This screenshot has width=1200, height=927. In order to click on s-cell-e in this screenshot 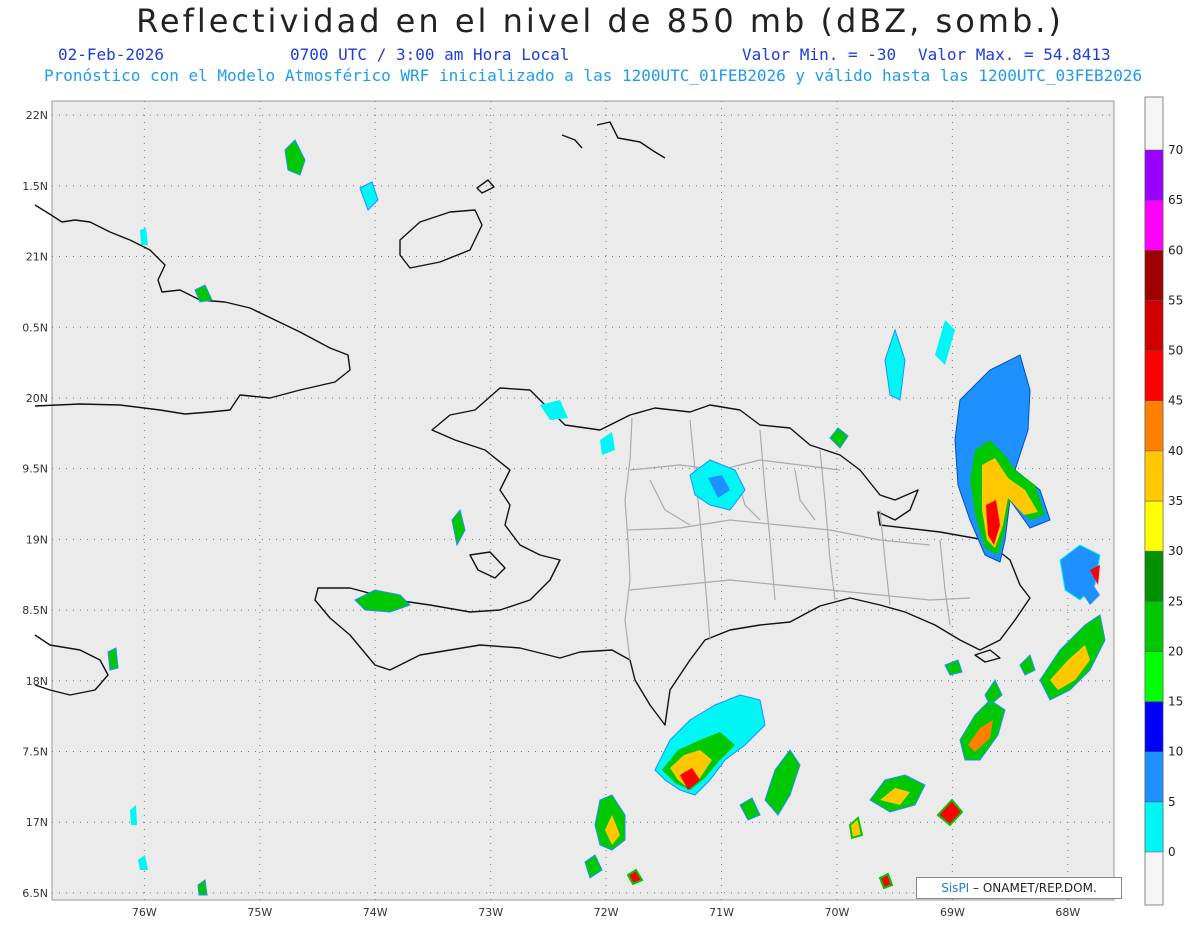, I will do `click(750, 809)`.